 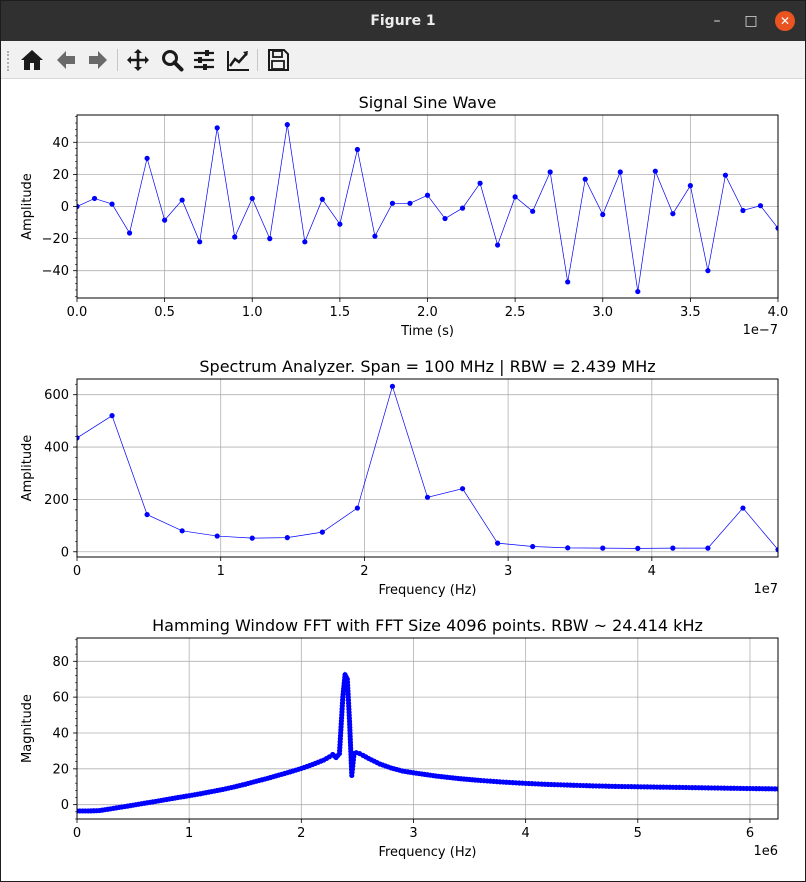 I want to click on x-tick-label: 1, so click(x=221, y=571).